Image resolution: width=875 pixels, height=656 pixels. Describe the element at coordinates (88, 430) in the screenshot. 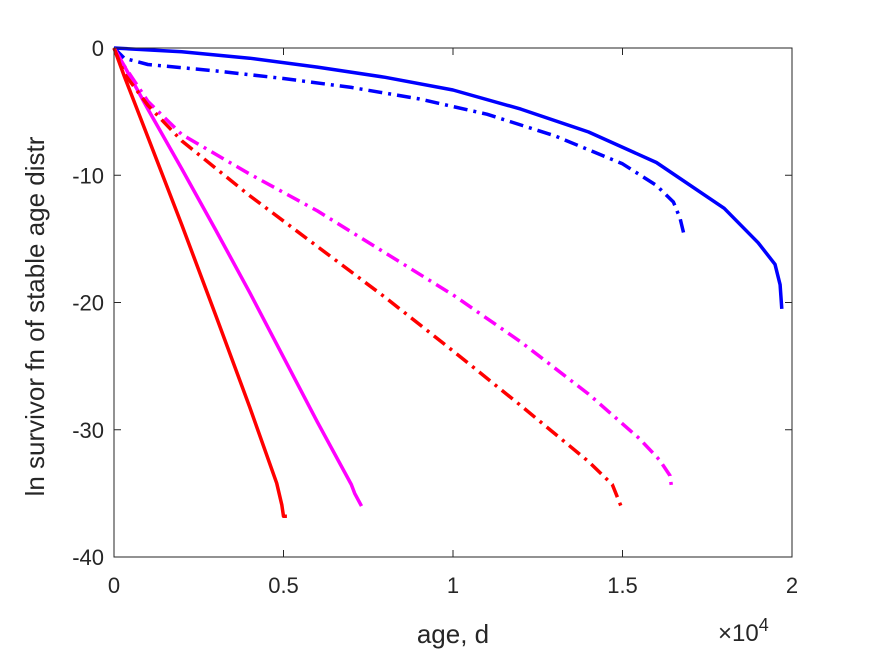

I see `y-tick-label: -30` at that location.